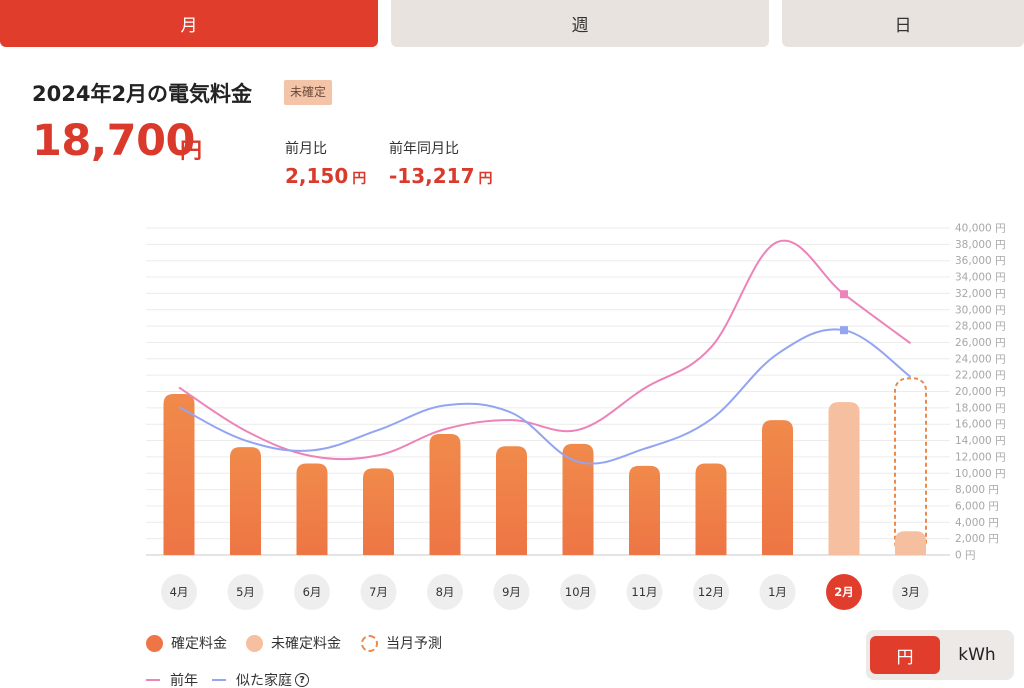 Image resolution: width=1024 pixels, height=688 pixels. I want to click on month-pill-label: 4月, so click(179, 592).